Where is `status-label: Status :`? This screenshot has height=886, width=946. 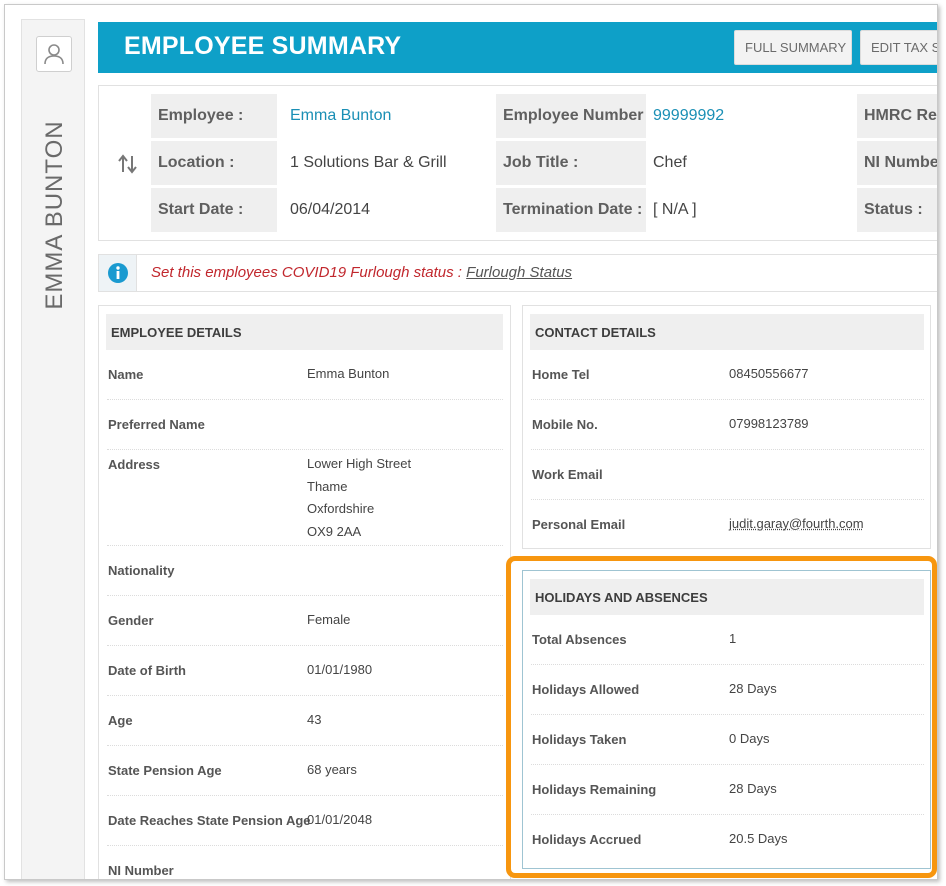
status-label: Status : is located at coordinates (897, 210).